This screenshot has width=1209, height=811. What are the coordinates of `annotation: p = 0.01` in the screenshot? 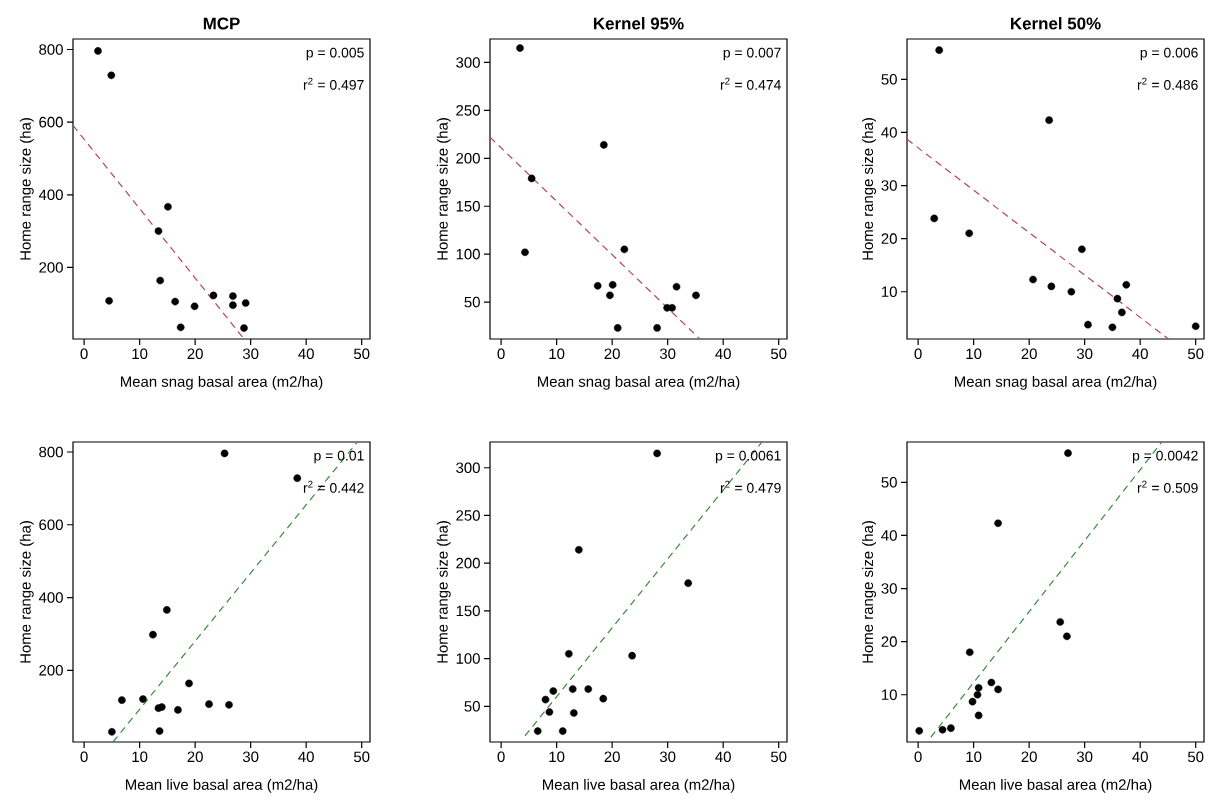 It's located at (339, 457).